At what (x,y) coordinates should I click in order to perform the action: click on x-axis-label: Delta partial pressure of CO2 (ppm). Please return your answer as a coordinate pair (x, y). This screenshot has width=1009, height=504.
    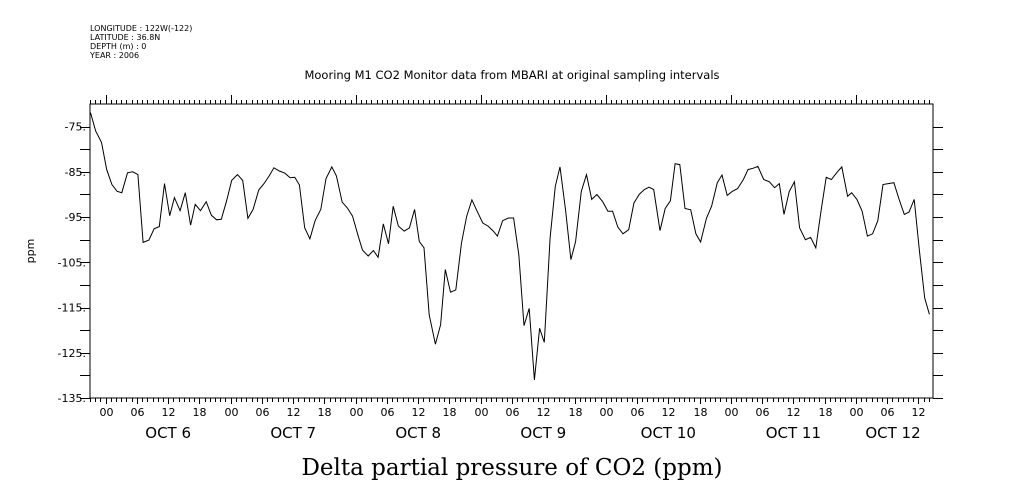
    Looking at the image, I should click on (511, 468).